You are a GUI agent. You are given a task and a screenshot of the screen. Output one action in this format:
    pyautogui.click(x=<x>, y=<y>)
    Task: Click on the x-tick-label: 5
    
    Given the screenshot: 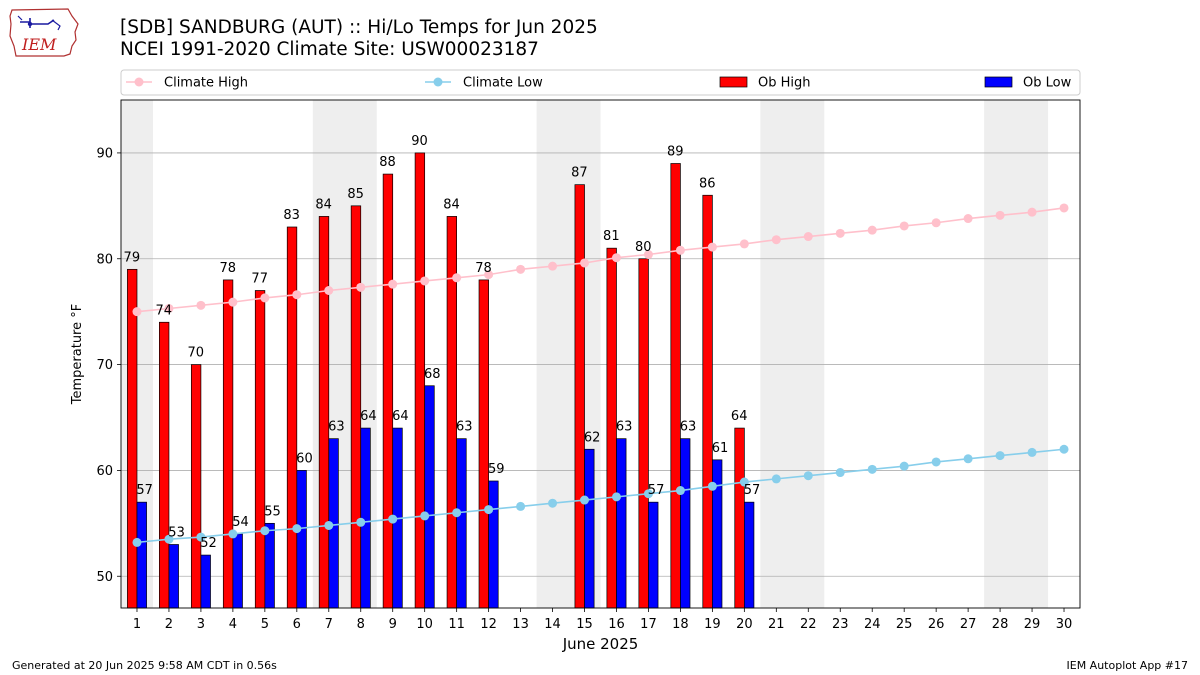 What is the action you would take?
    pyautogui.click(x=265, y=624)
    